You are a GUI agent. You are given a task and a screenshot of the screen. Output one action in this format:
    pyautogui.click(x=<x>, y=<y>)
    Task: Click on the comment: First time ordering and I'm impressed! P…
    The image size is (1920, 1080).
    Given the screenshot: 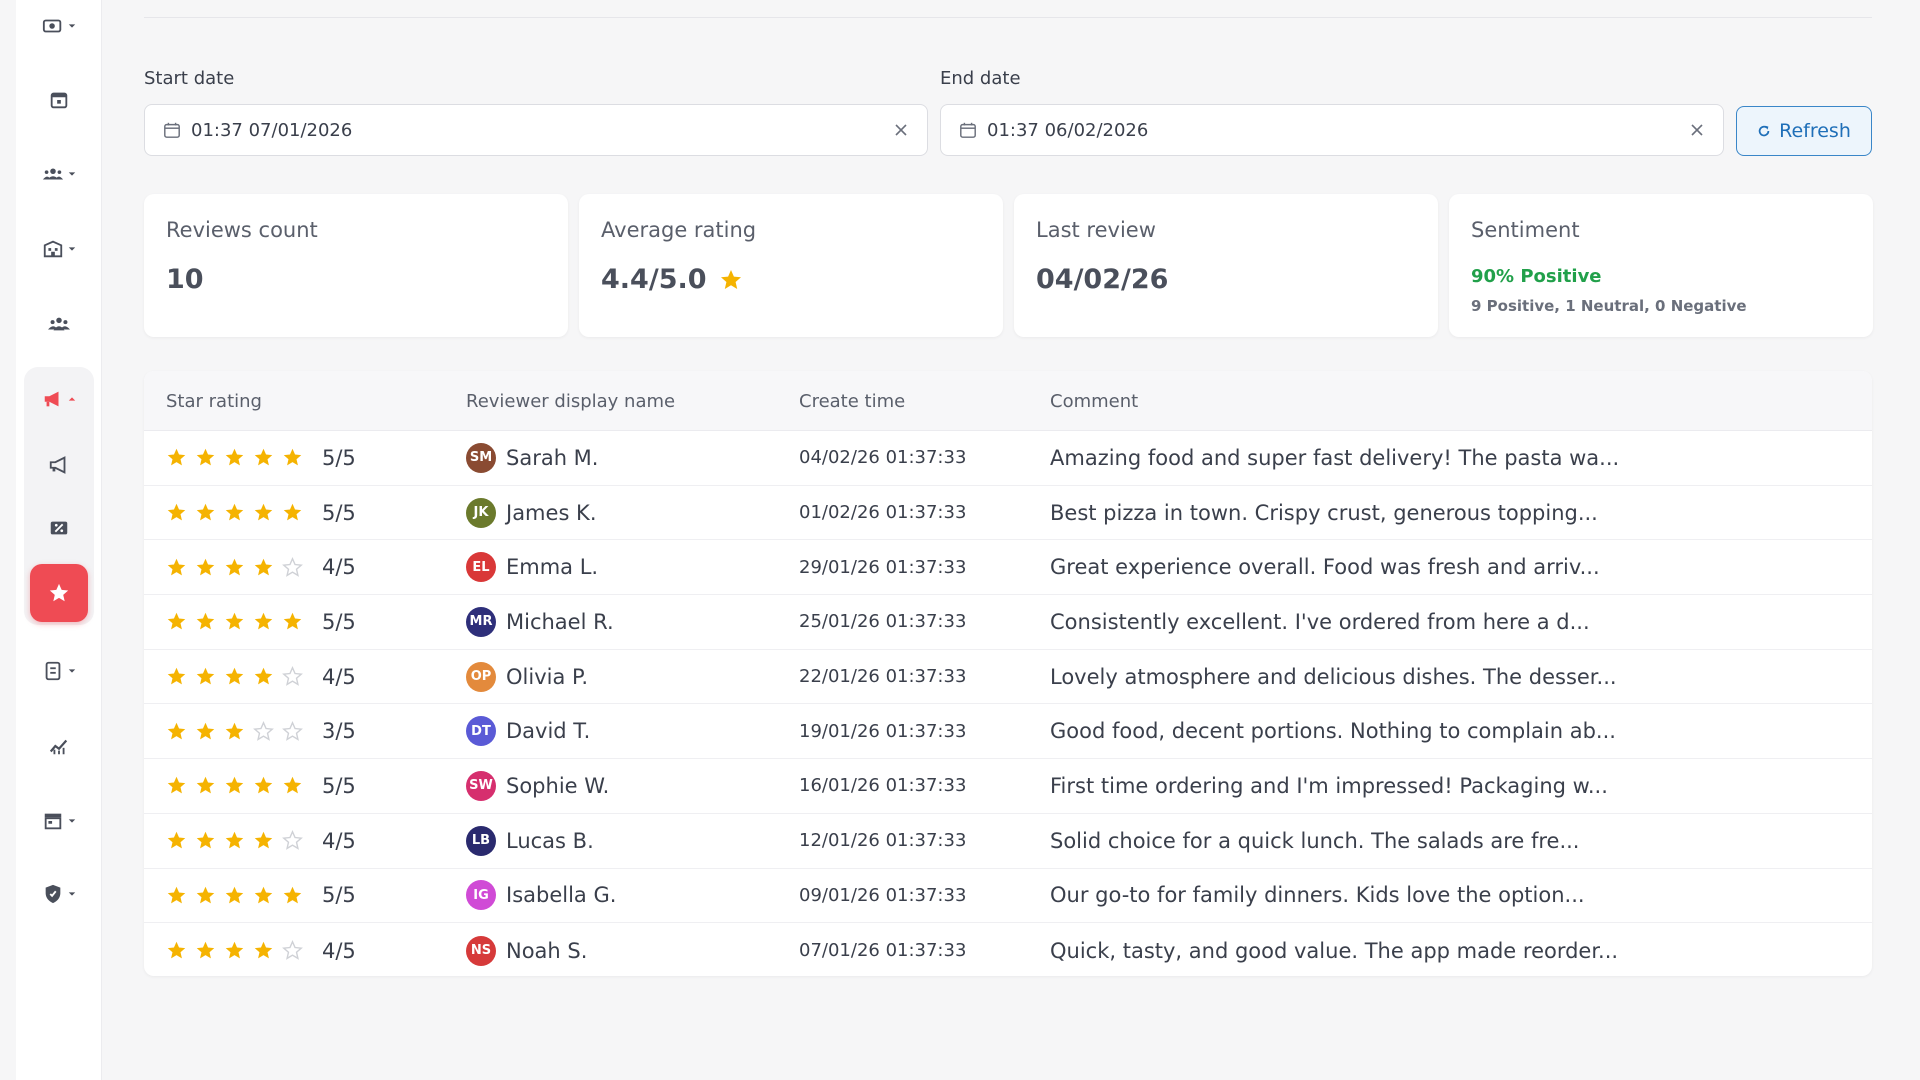 What is the action you would take?
    pyautogui.click(x=1329, y=785)
    